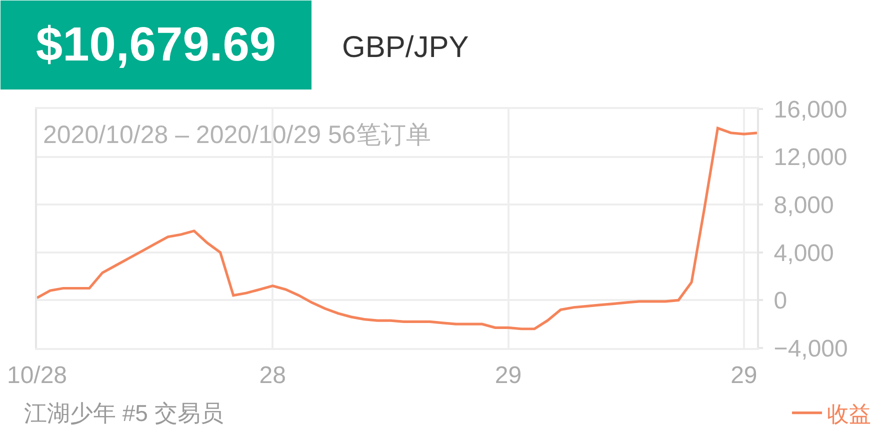 The image size is (880, 440). Describe the element at coordinates (272, 375) in the screenshot. I see `x-tick-label: 28` at that location.